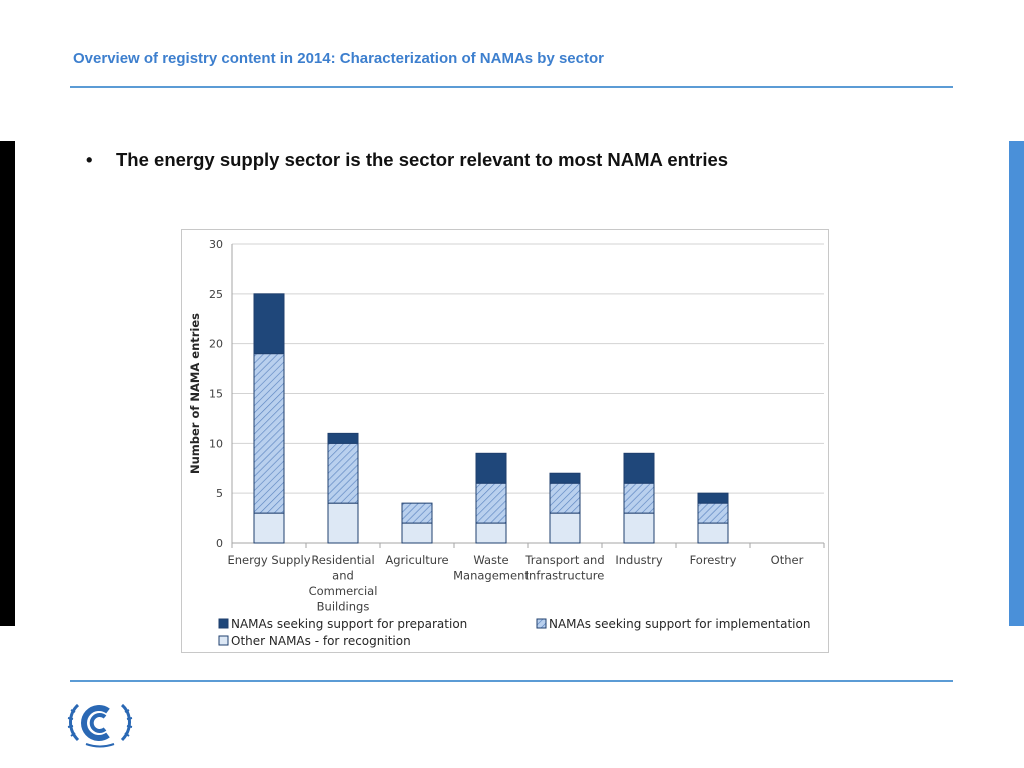 This screenshot has width=1024, height=768. I want to click on x-tick-label: Commercial, so click(343, 591).